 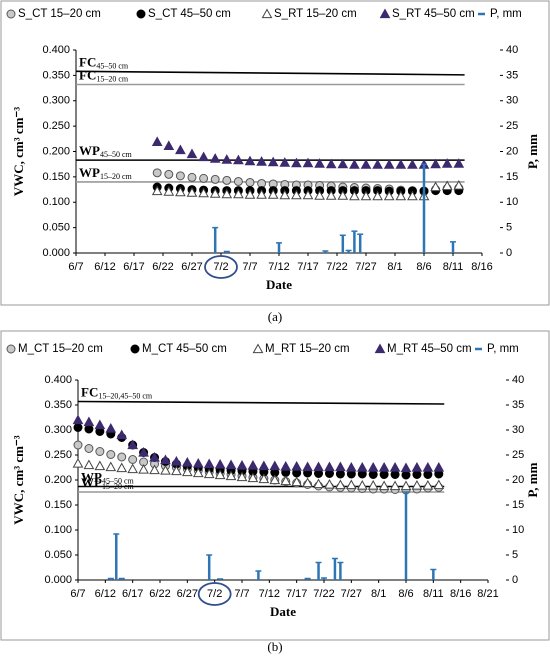 I want to click on x-tick-label: 6/12, so click(x=104, y=267).